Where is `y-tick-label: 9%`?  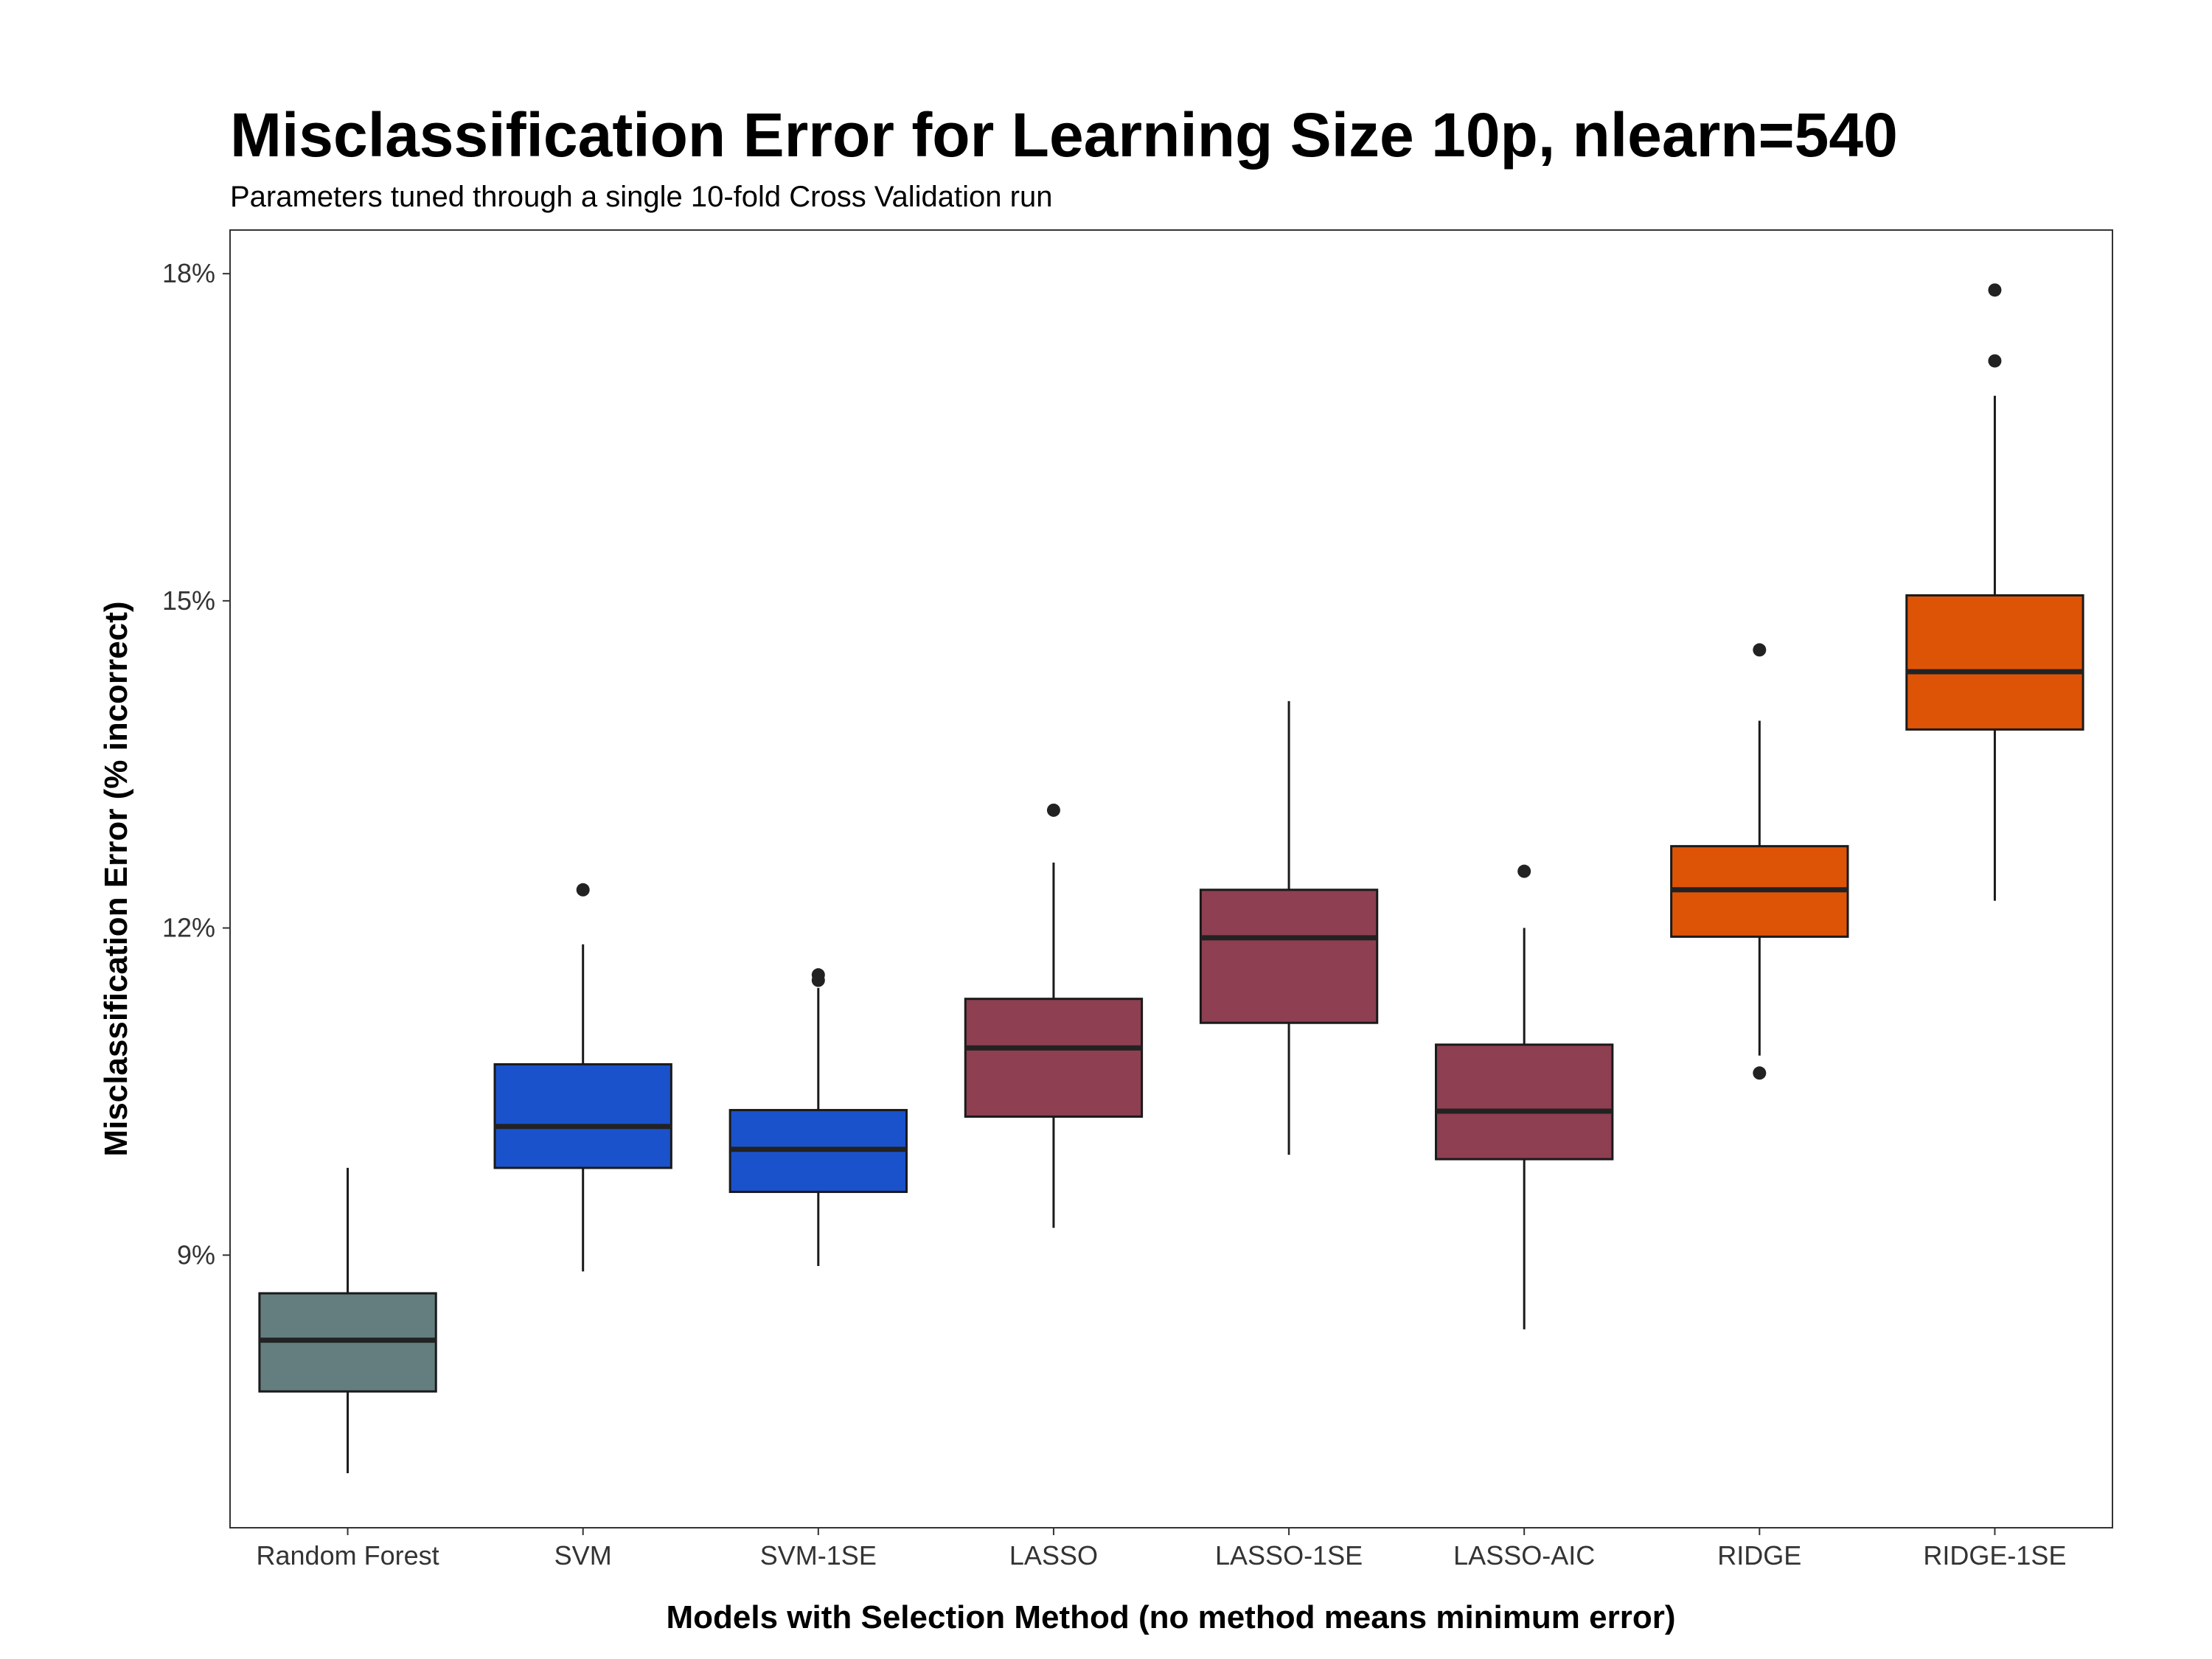
y-tick-label: 9% is located at coordinates (196, 1254).